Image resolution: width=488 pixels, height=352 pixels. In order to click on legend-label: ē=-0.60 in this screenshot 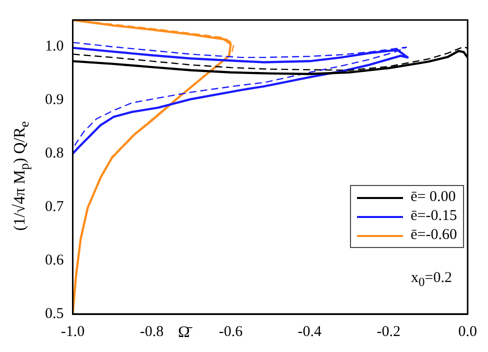, I will do `click(433, 235)`.